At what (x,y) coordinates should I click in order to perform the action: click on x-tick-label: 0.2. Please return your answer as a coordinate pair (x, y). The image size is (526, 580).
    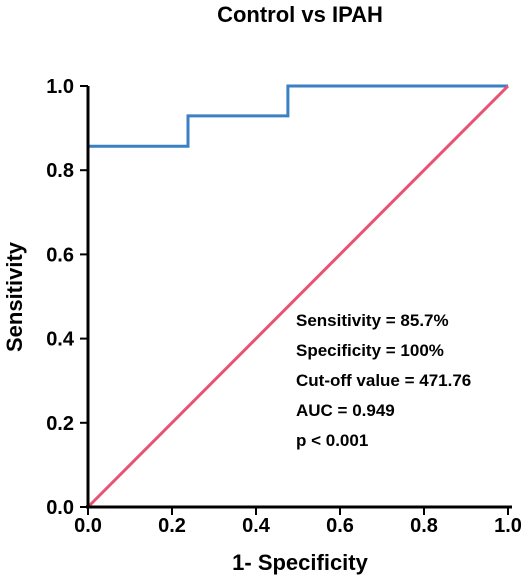
    Looking at the image, I should click on (172, 526).